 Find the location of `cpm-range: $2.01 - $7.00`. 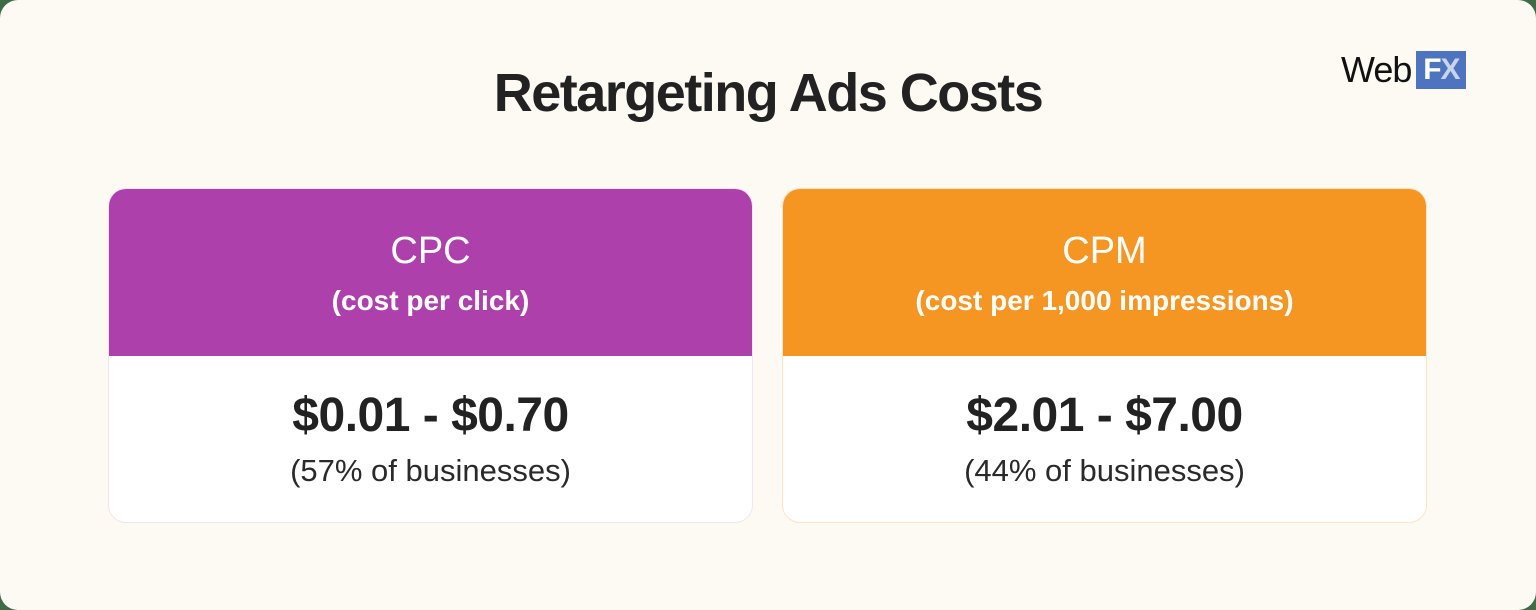

cpm-range: $2.01 - $7.00 is located at coordinates (1104, 415).